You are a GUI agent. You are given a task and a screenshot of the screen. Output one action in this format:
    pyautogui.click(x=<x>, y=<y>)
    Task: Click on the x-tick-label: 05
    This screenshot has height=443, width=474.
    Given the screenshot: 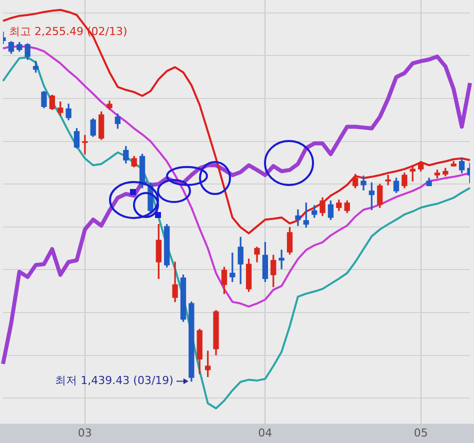 What is the action you would take?
    pyautogui.click(x=421, y=433)
    